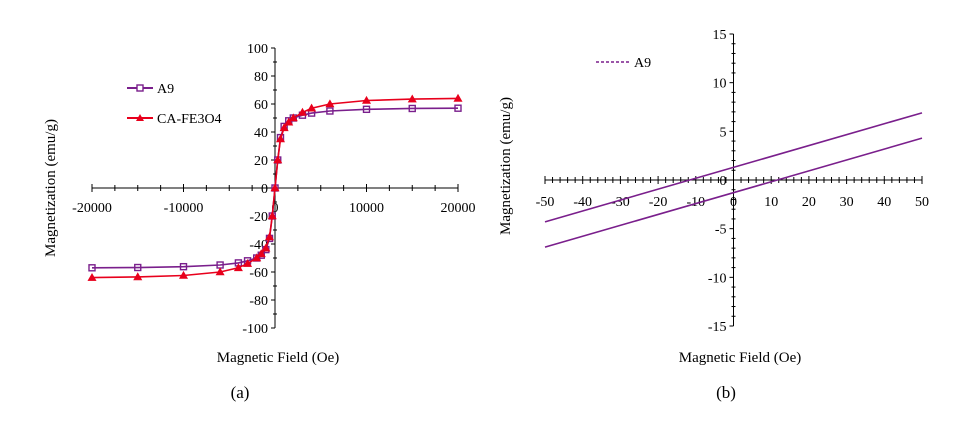  I want to click on x-tick-label: -10000, so click(184, 208).